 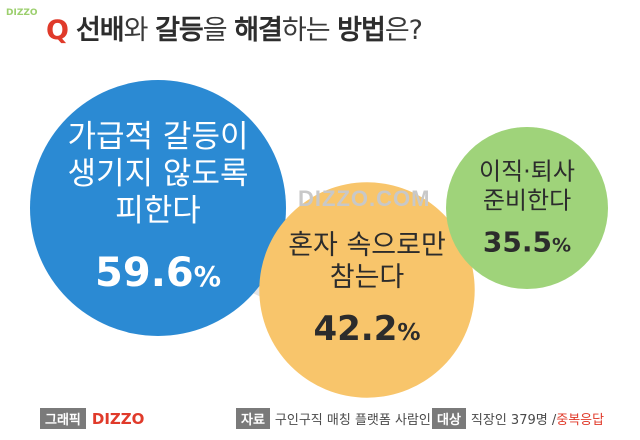 I want to click on data-label-avoid: 59.6%, so click(x=158, y=272).